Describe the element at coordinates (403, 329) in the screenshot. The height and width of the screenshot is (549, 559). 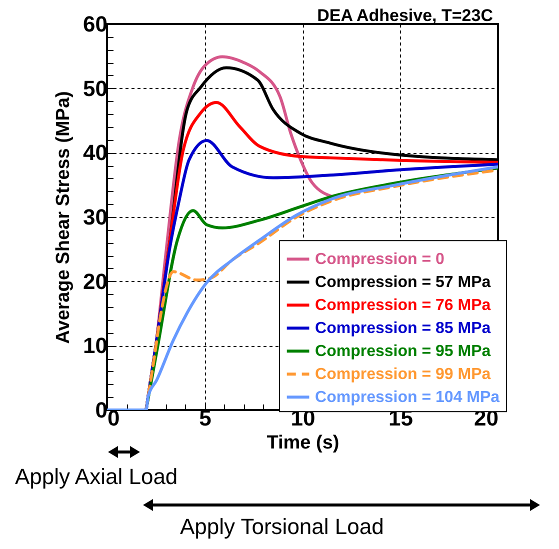
I see `legend-label: Compression = 85 MPa` at that location.